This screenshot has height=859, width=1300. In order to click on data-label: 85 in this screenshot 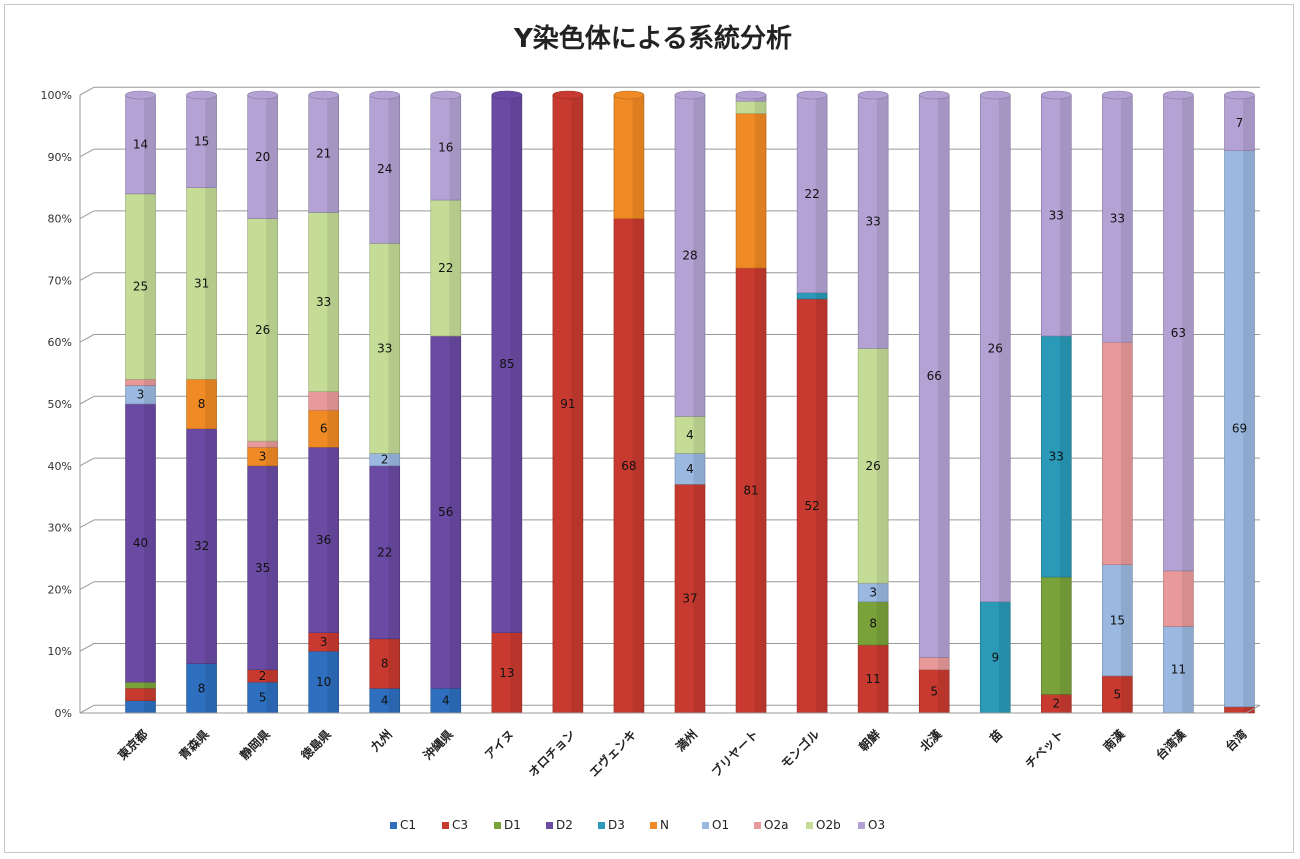, I will do `click(506, 364)`.